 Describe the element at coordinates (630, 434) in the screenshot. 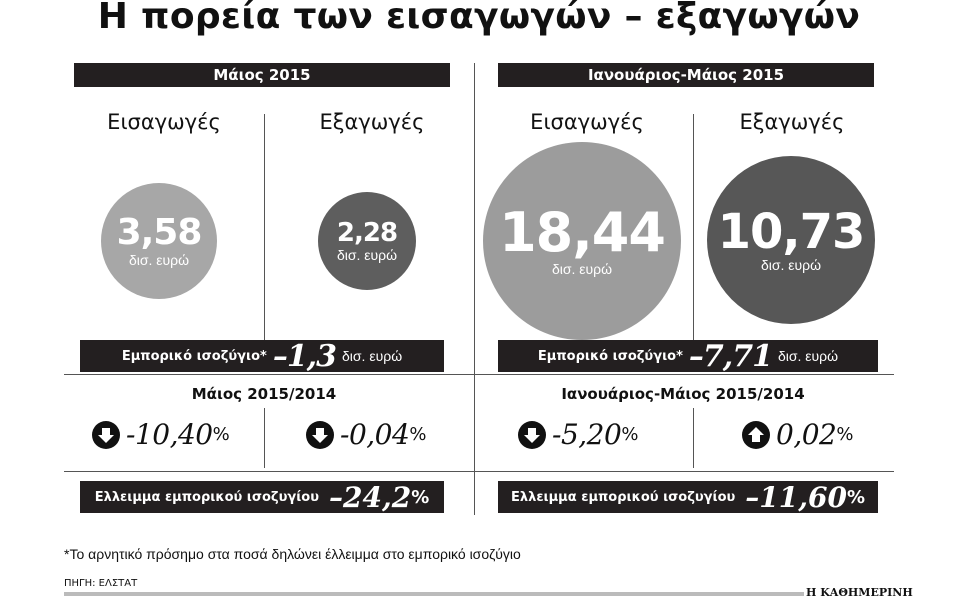

I see `right-imports-change-unit: %` at that location.